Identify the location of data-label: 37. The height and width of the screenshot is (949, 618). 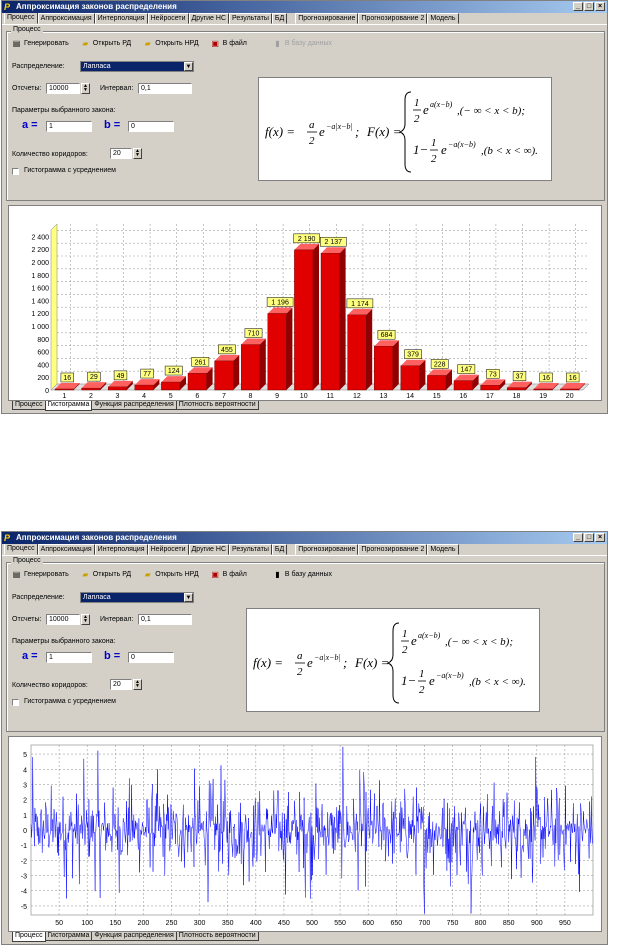
(520, 377).